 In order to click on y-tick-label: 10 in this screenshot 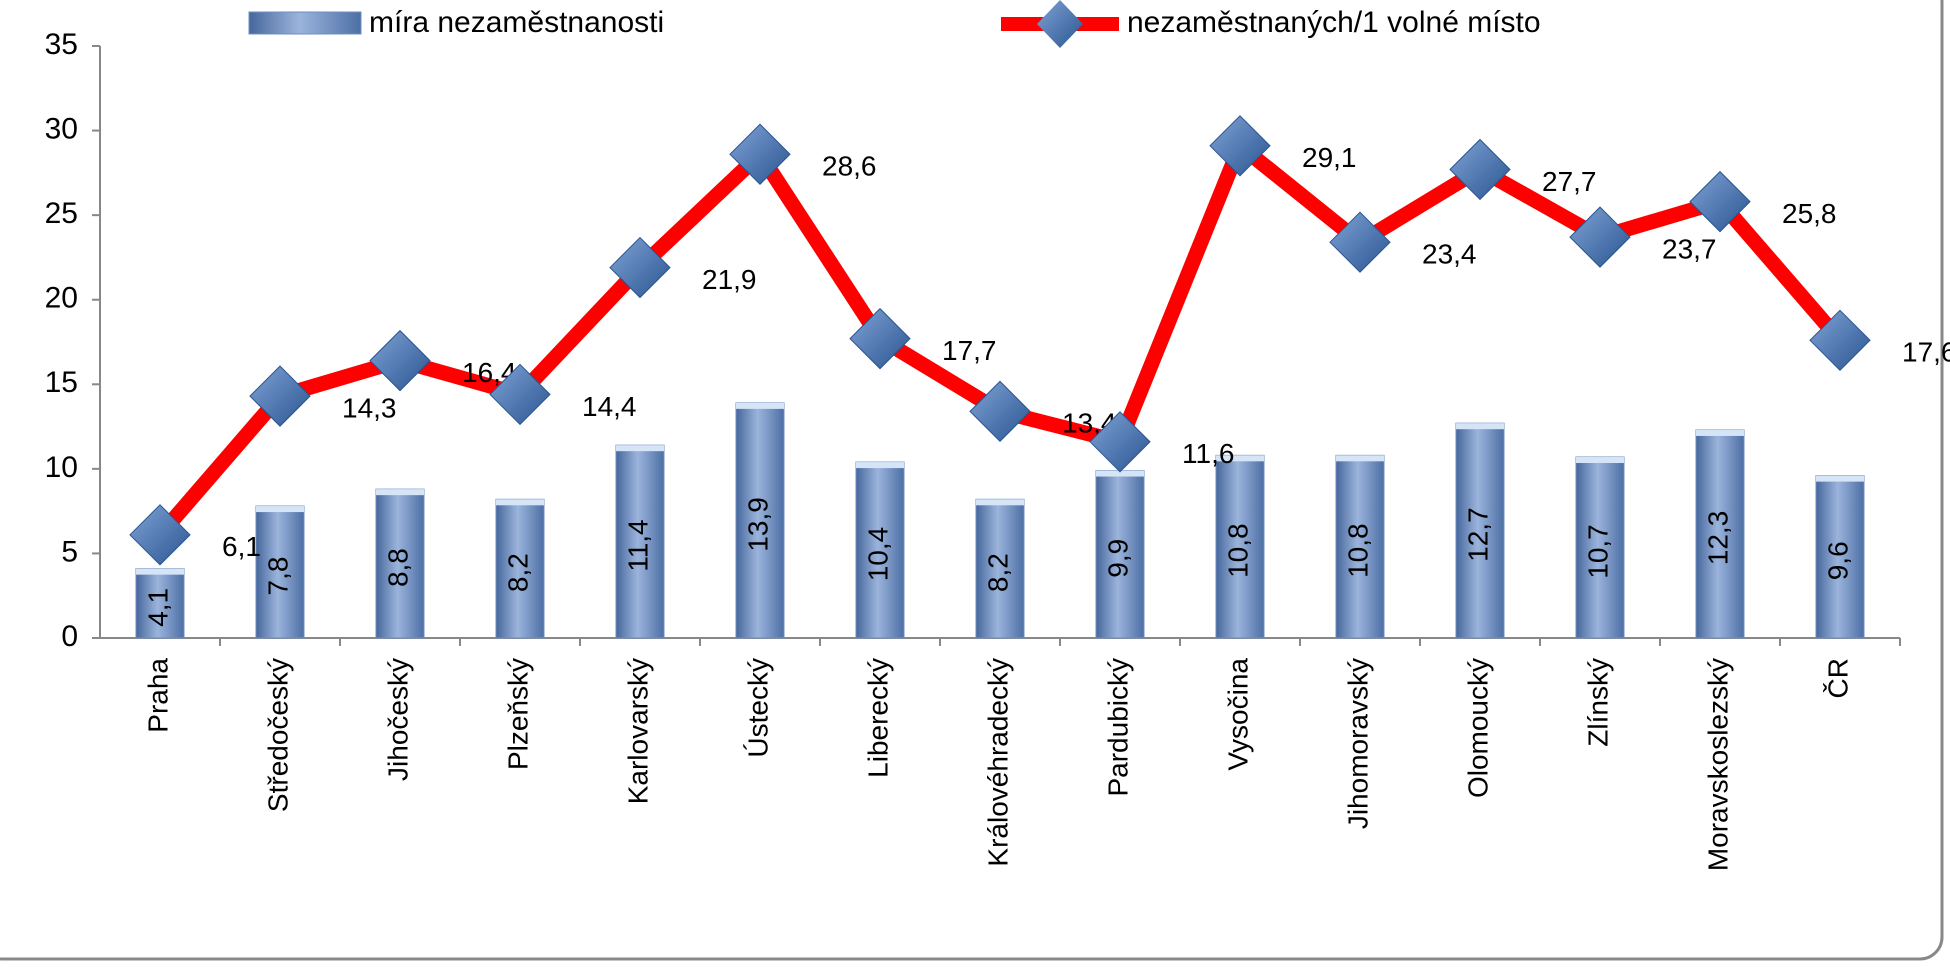, I will do `click(61, 467)`.